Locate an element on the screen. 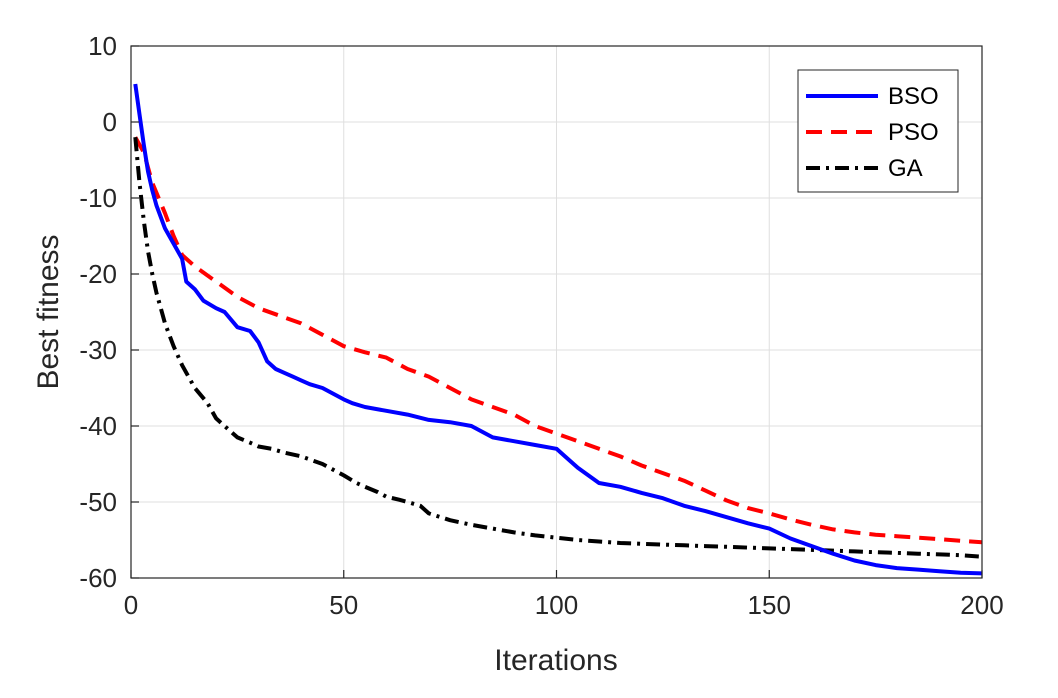 This screenshot has width=1058, height=698. x-tick-label: 200 is located at coordinates (981, 605).